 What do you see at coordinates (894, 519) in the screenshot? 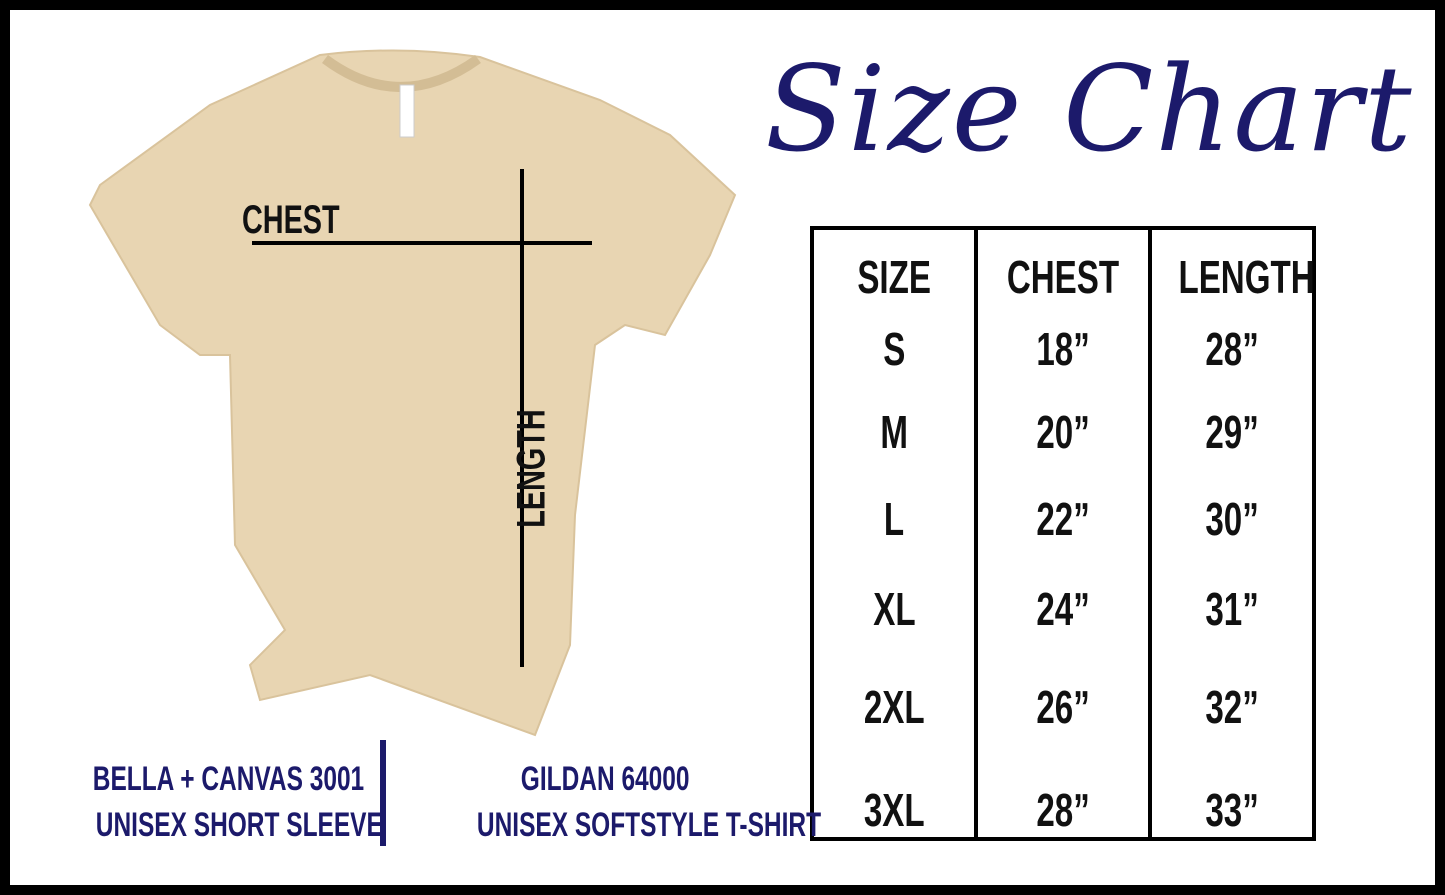
I see `cell-size: L` at bounding box center [894, 519].